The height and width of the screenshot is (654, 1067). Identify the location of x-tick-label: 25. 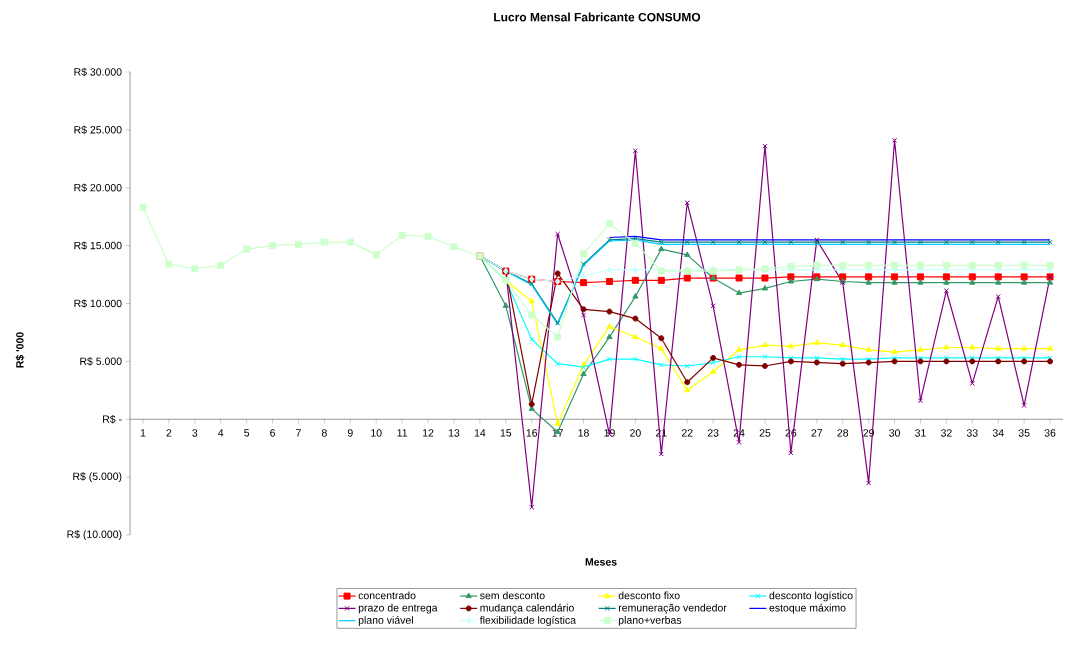
(765, 433).